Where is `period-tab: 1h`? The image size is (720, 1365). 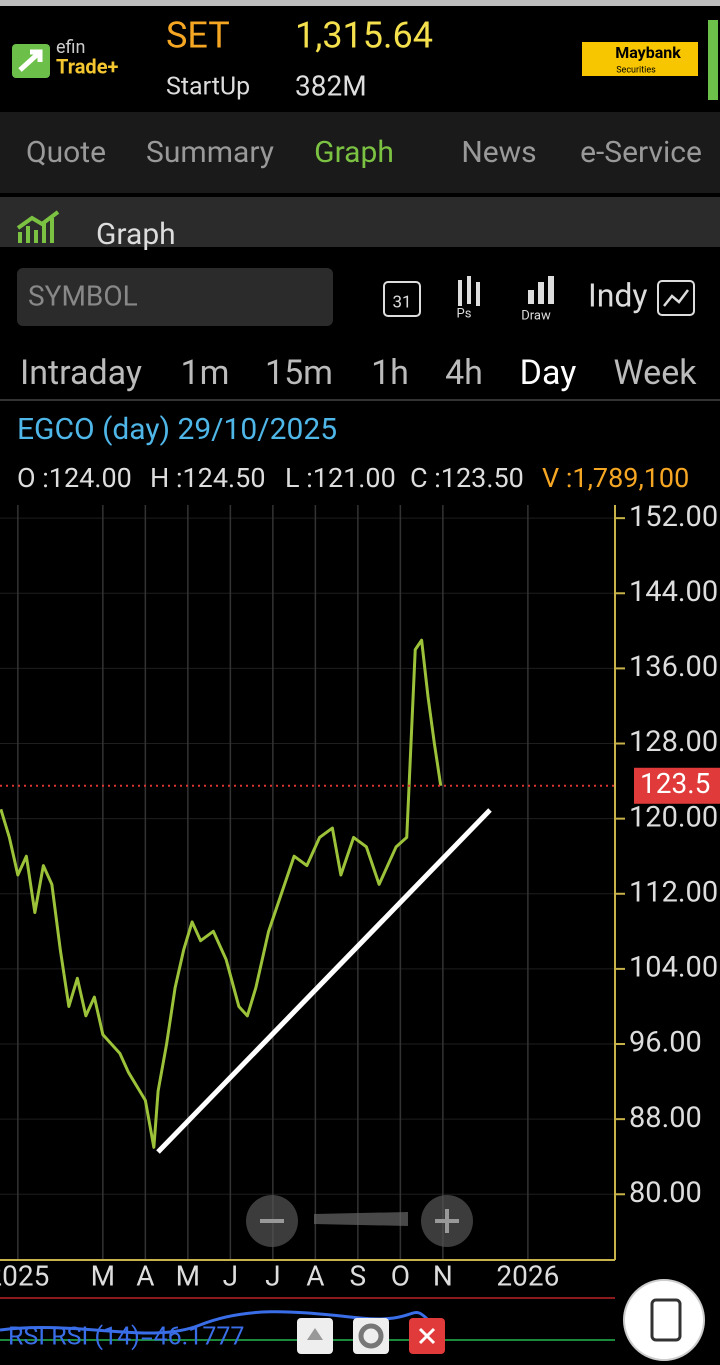 period-tab: 1h is located at coordinates (390, 373).